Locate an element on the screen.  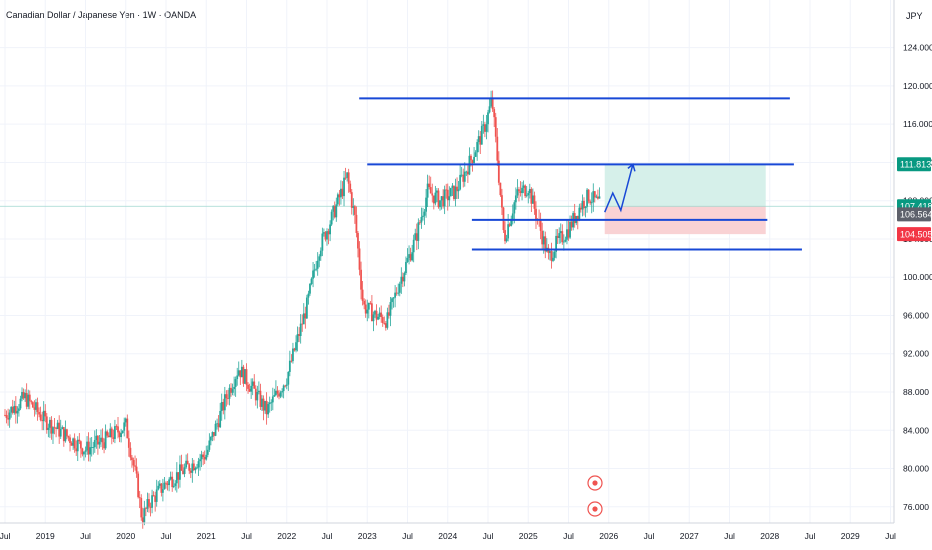
y-tick-label: 100.000 is located at coordinates (917, 277).